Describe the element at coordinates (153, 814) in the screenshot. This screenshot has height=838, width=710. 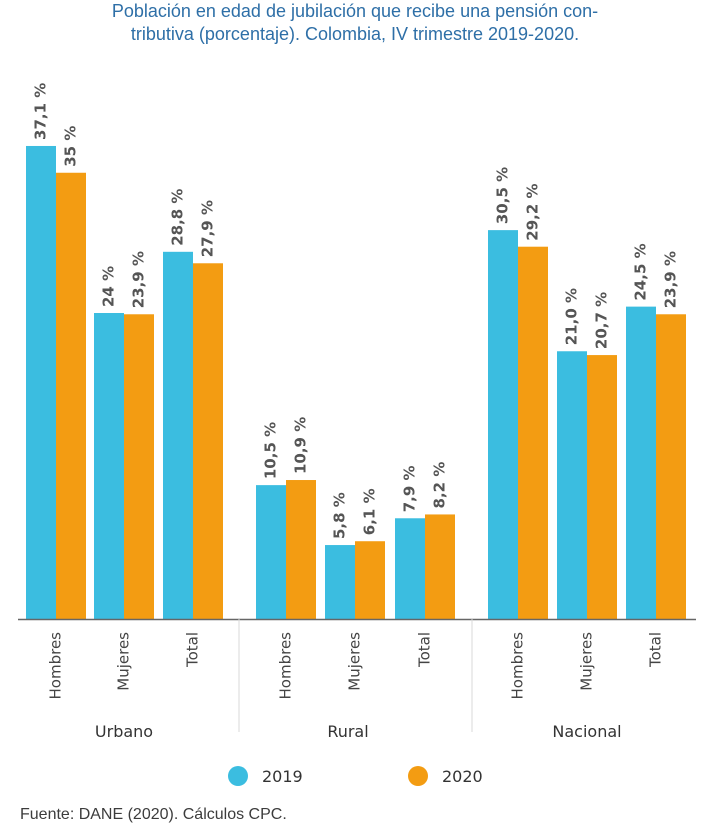
I see `source-note: Fuente: DANE (2020). Cálculos CPC.` at that location.